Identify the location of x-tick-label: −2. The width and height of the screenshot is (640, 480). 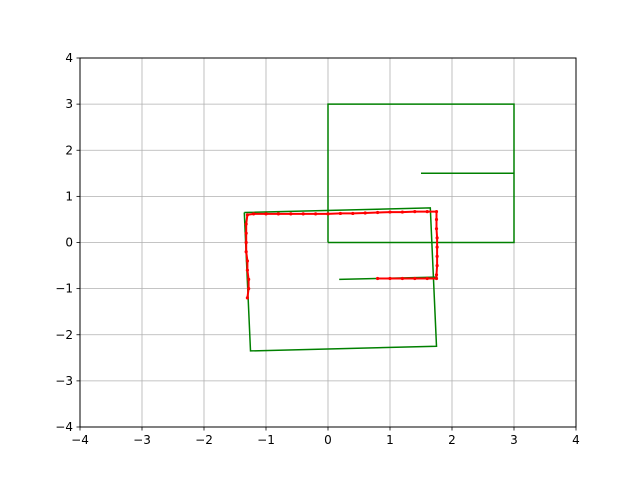
(204, 440).